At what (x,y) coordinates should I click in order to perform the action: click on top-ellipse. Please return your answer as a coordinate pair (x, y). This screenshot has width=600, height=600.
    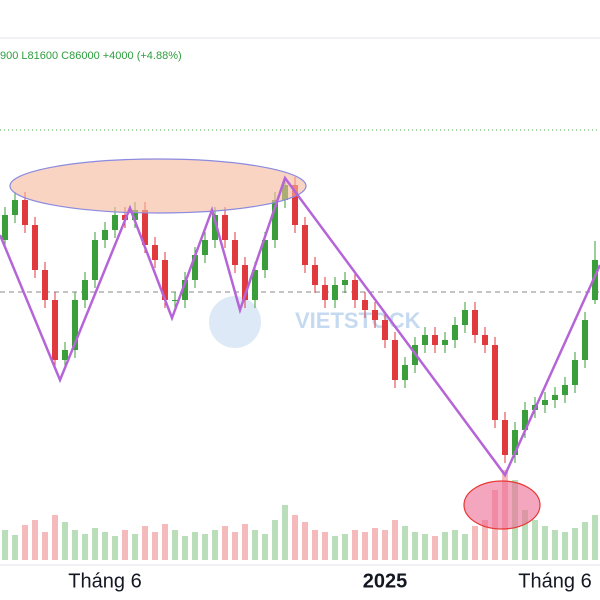
    Looking at the image, I should click on (158, 186).